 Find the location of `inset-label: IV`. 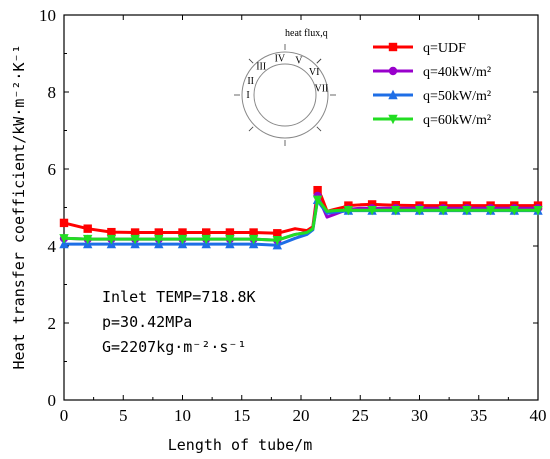

inset-label: IV is located at coordinates (280, 58).